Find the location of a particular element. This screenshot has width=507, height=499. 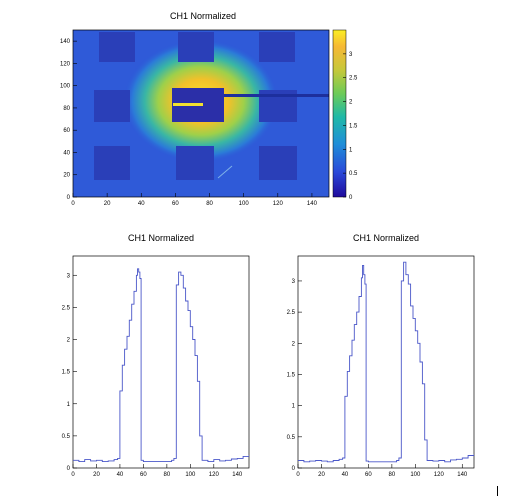

y-tick-label: 140 is located at coordinates (65, 42).